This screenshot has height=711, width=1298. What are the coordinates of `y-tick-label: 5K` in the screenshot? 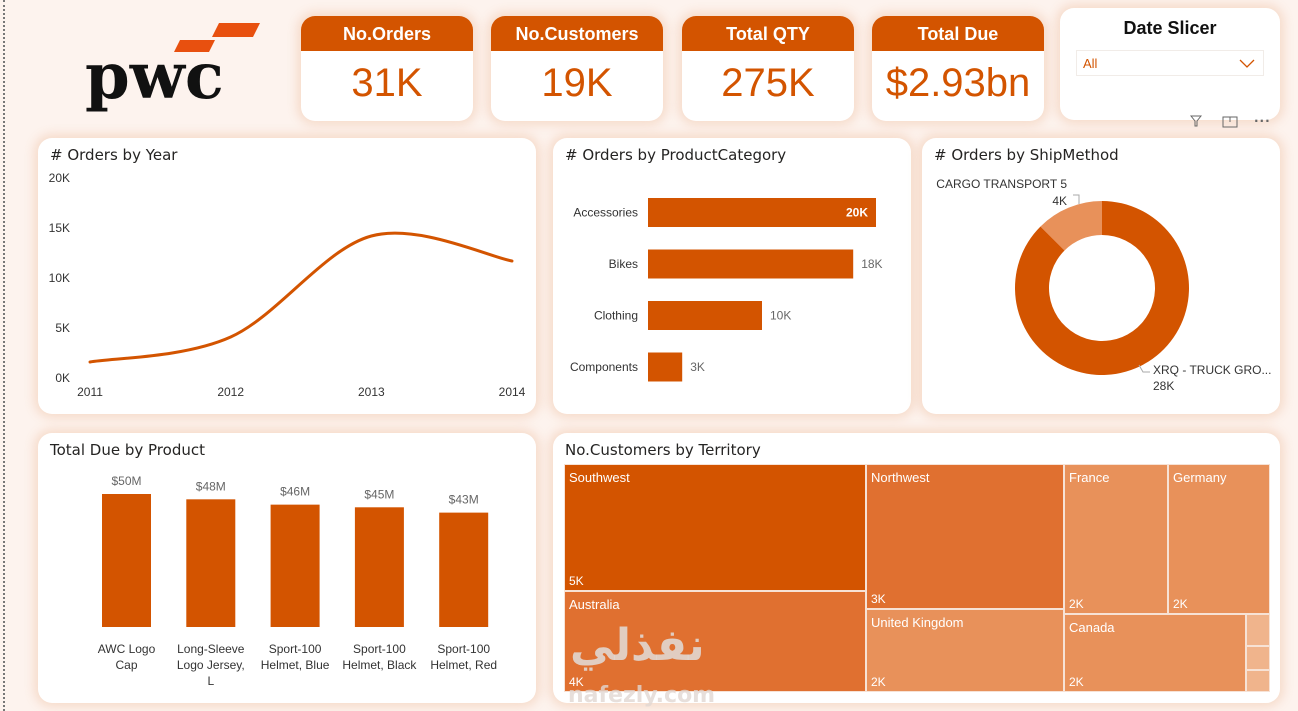 It's located at (62, 328).